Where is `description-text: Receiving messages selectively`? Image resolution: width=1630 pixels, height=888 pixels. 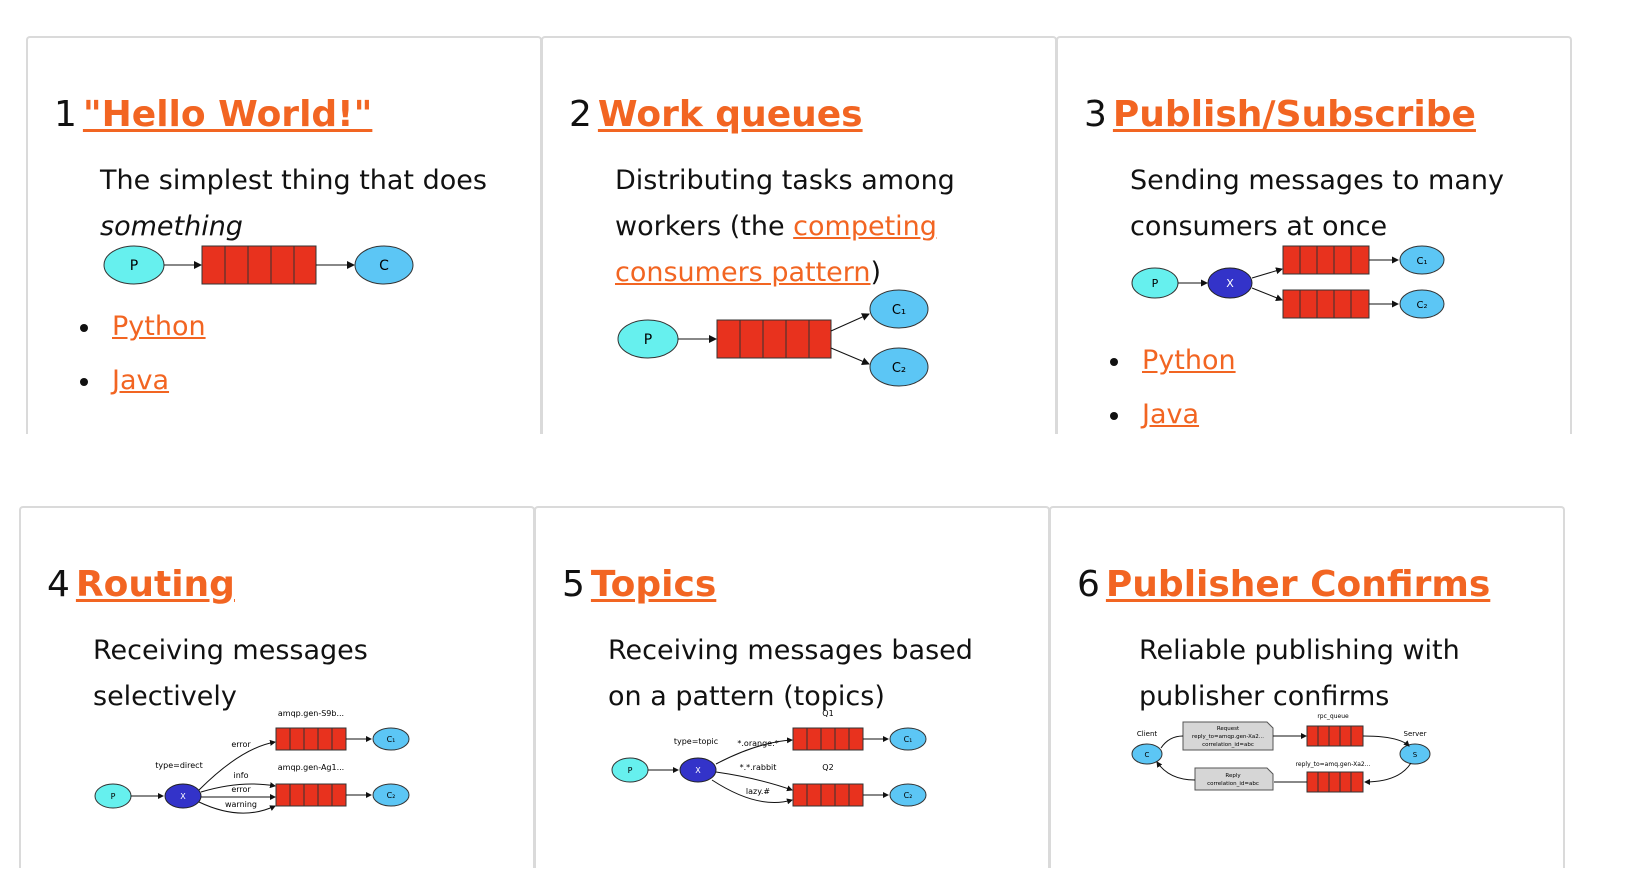 description-text: Receiving messages selectively is located at coordinates (230, 673).